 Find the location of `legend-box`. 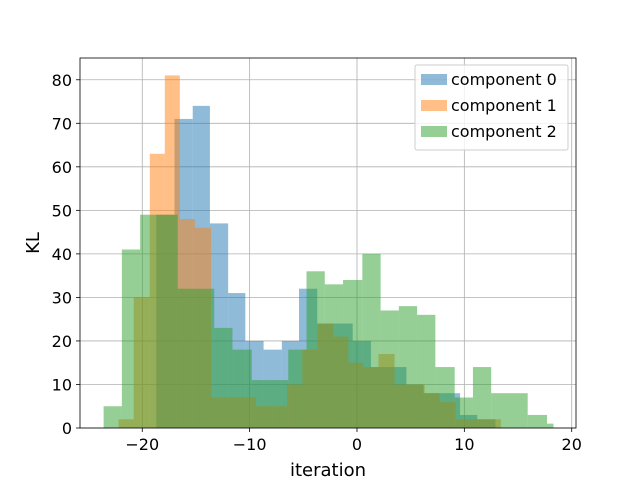

legend-box is located at coordinates (491, 107).